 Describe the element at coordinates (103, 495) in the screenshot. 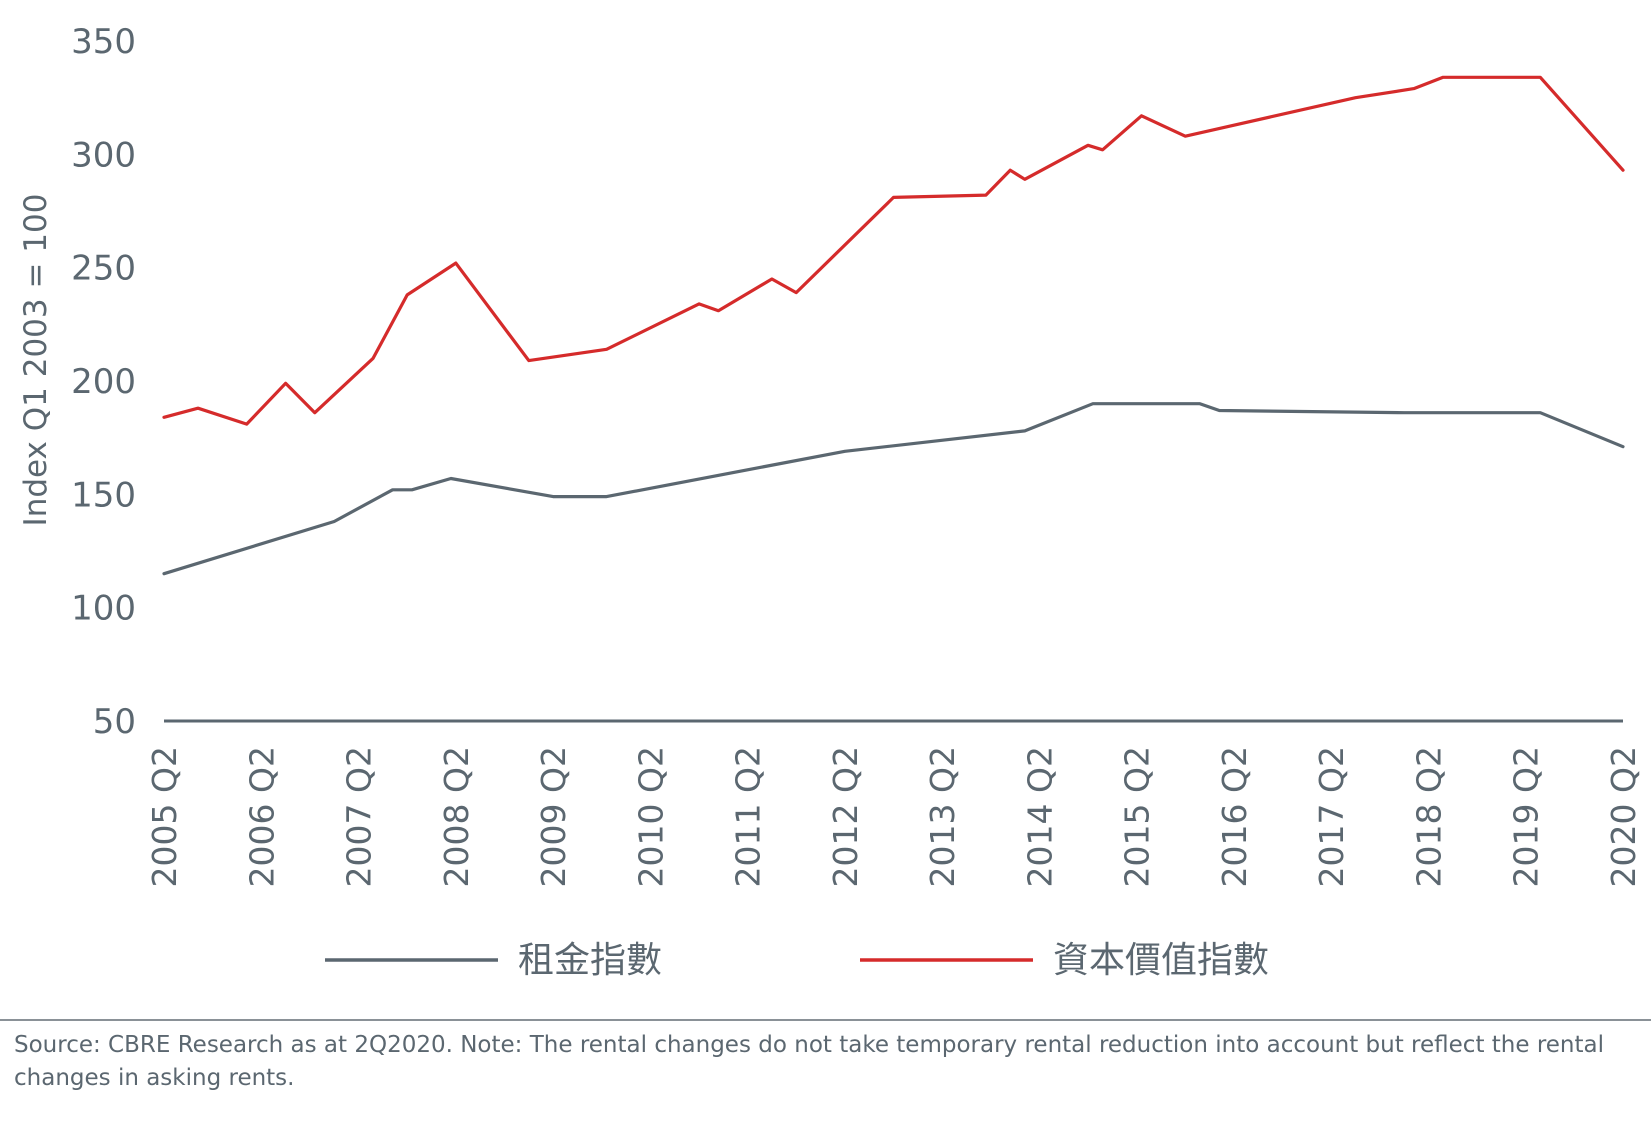

I see `y-tick-label: 150` at that location.